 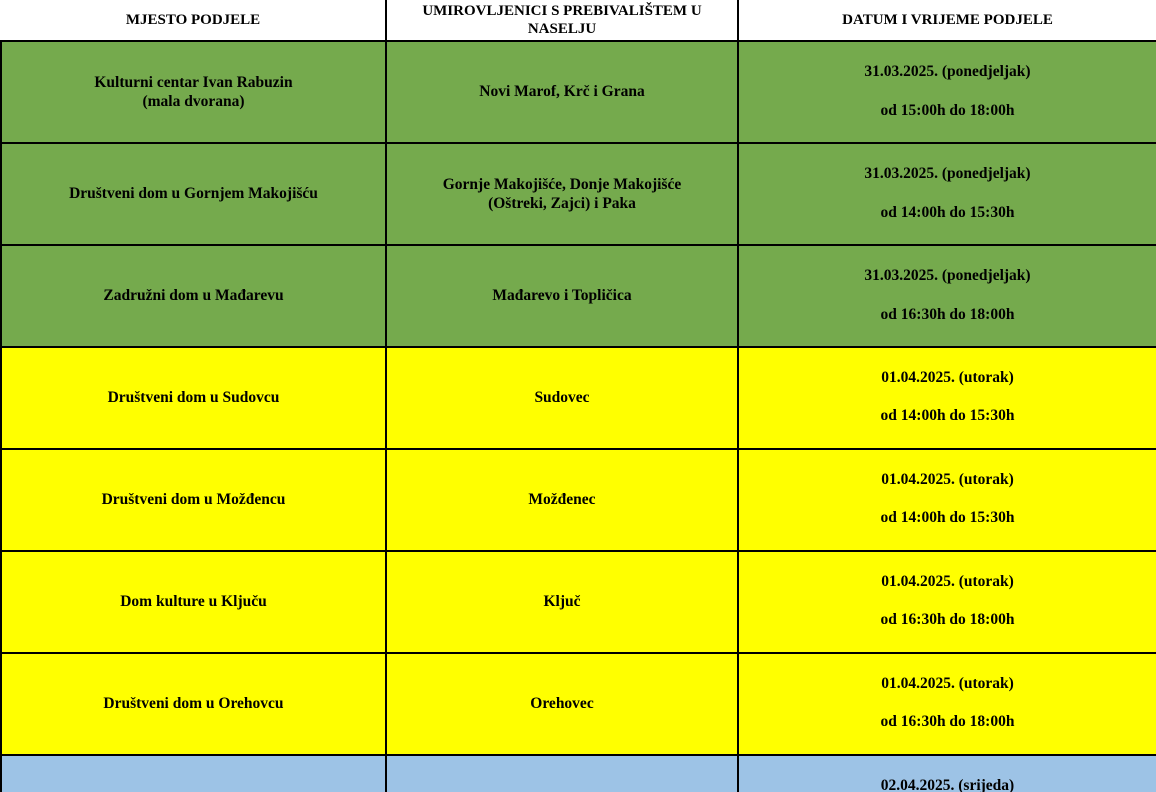 I want to click on settlements-cell: Sudovec, so click(x=562, y=397).